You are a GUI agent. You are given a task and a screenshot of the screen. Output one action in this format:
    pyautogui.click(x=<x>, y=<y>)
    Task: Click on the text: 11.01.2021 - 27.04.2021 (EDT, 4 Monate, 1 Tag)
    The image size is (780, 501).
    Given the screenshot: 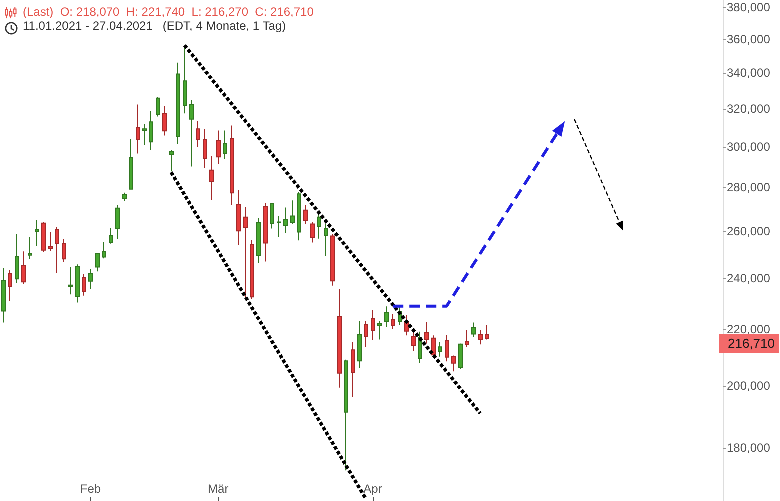 What is the action you would take?
    pyautogui.click(x=154, y=26)
    